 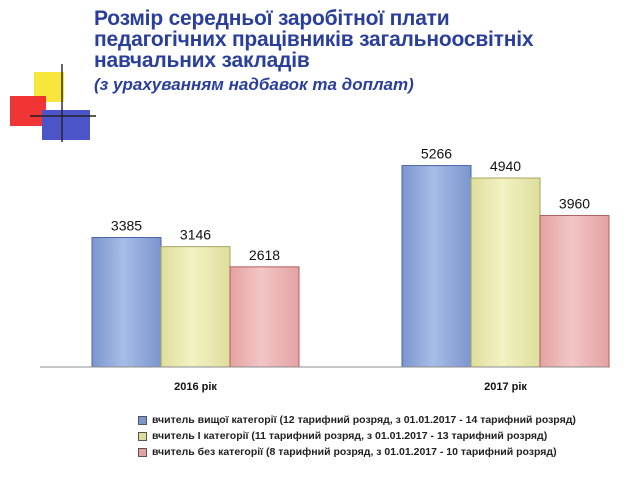 What do you see at coordinates (436, 154) in the screenshot?
I see `data-label: 5266` at bounding box center [436, 154].